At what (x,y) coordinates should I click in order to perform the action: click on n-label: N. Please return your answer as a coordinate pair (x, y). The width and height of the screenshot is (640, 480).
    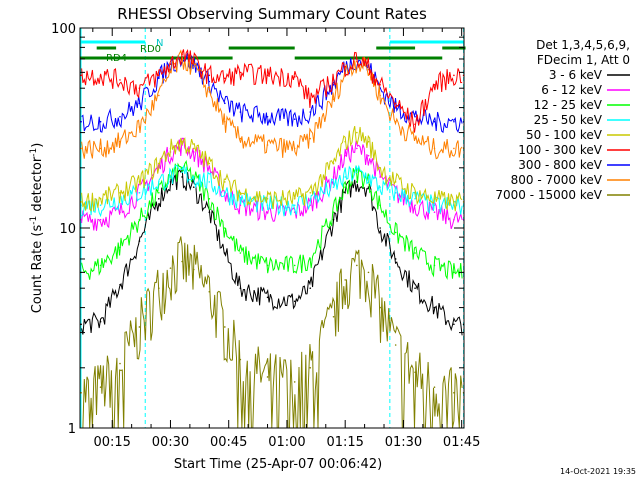
    Looking at the image, I should click on (159, 43).